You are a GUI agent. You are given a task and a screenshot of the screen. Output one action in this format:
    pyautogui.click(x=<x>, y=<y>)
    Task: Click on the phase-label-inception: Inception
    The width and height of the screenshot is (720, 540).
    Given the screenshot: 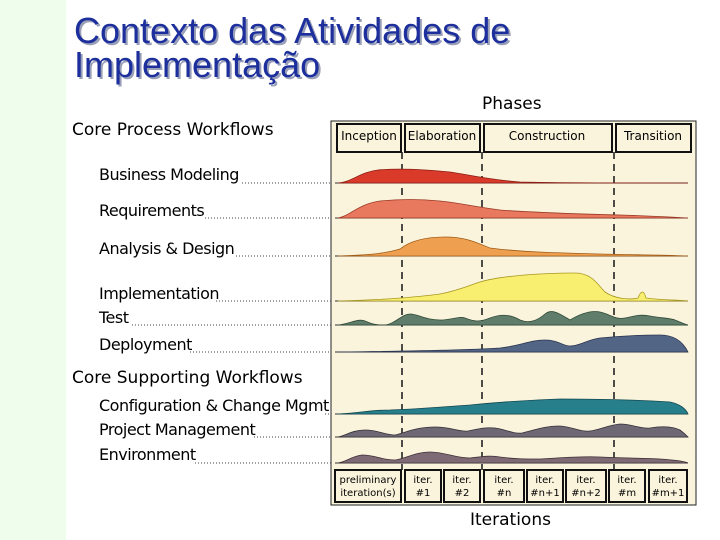 What is the action you would take?
    pyautogui.click(x=369, y=136)
    